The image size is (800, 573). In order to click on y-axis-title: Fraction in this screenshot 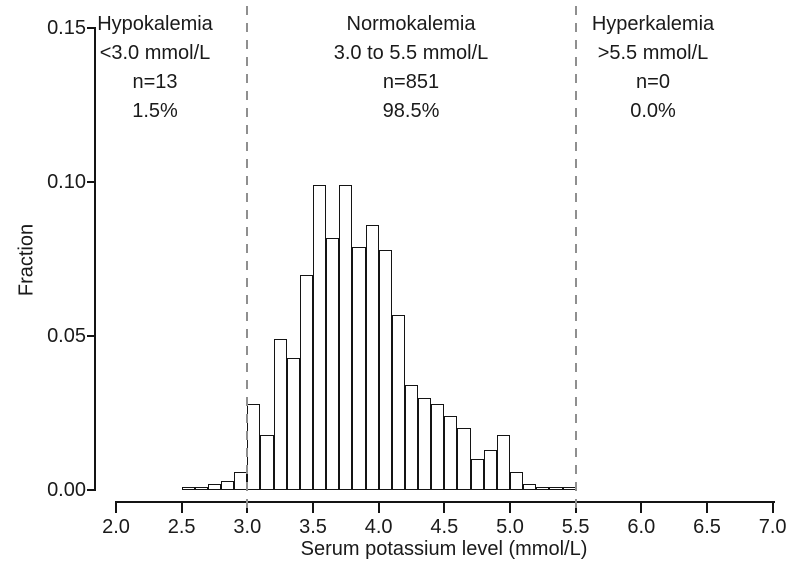, I will do `click(26, 260)`.